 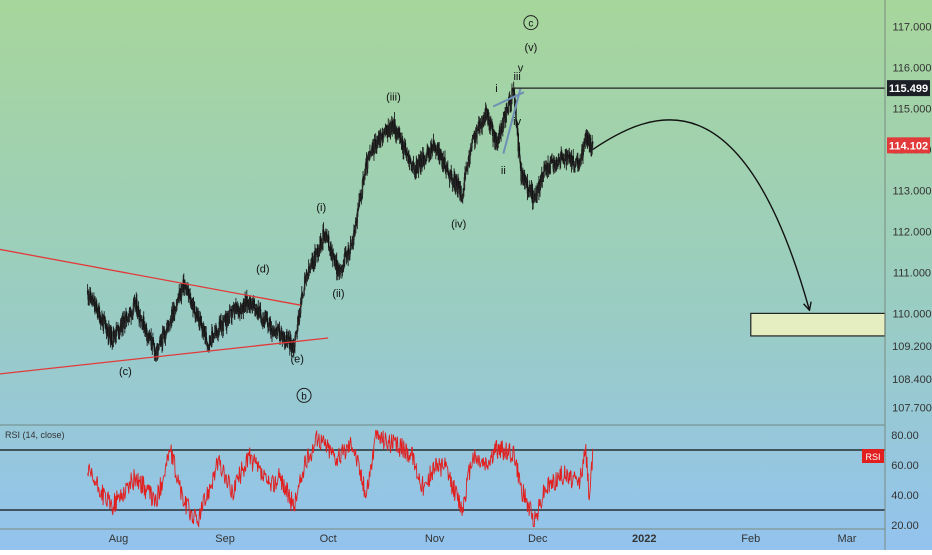 What do you see at coordinates (503, 171) in the screenshot?
I see `wave-label: ii` at bounding box center [503, 171].